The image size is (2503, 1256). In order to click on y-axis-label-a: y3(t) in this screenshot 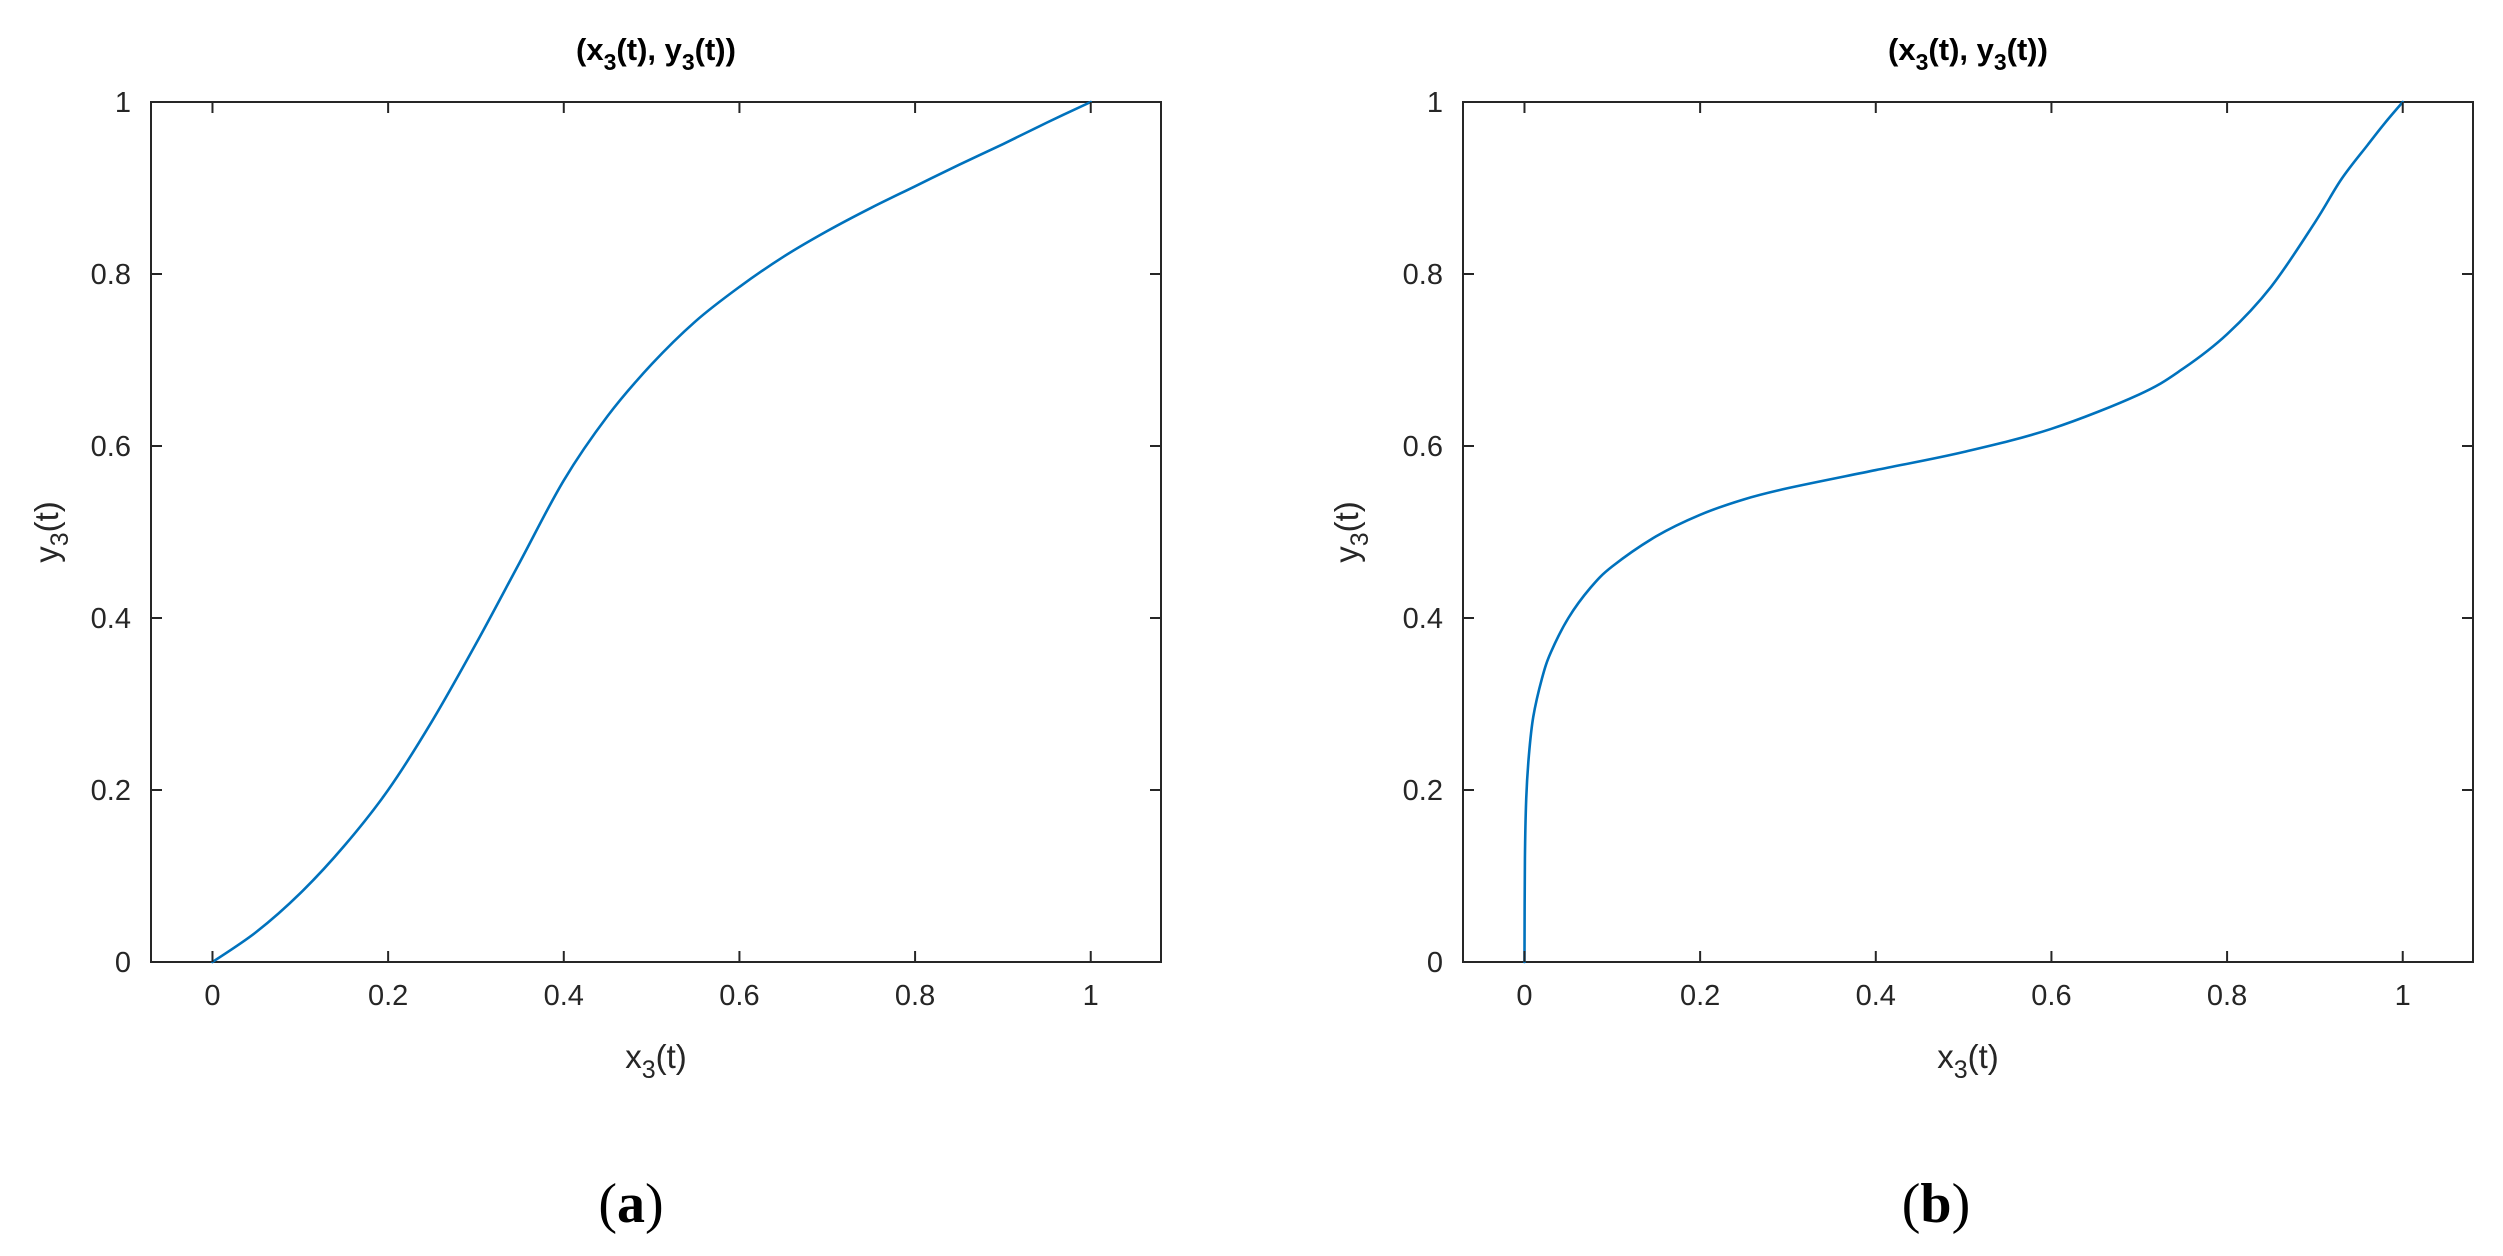, I will do `click(51, 532)`.